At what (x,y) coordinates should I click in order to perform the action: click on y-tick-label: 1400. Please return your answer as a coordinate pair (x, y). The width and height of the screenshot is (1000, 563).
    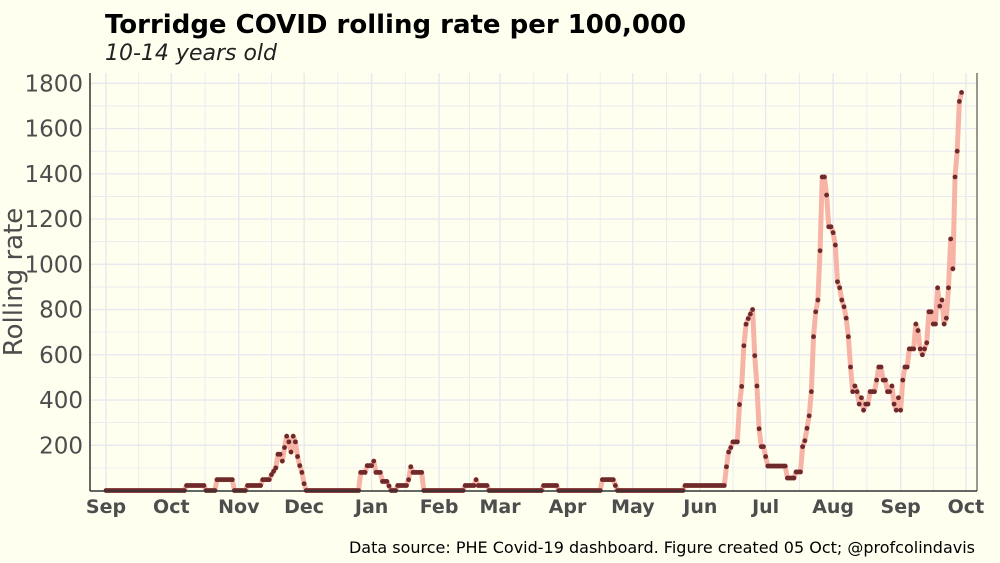
    Looking at the image, I should click on (53, 175).